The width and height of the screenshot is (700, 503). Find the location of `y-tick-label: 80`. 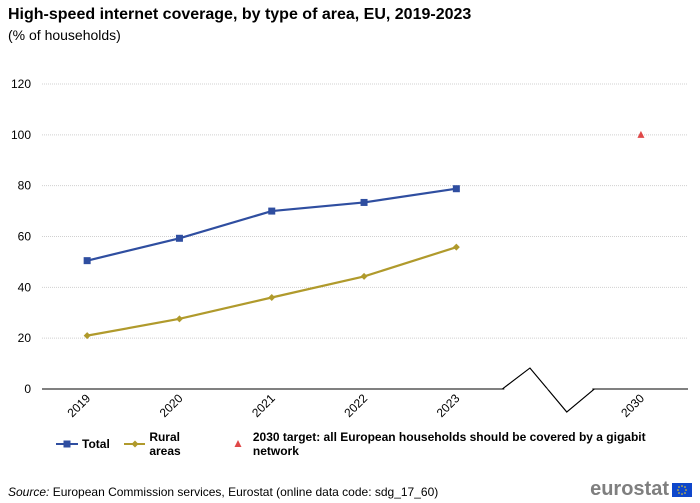

y-tick-label: 80 is located at coordinates (25, 186).